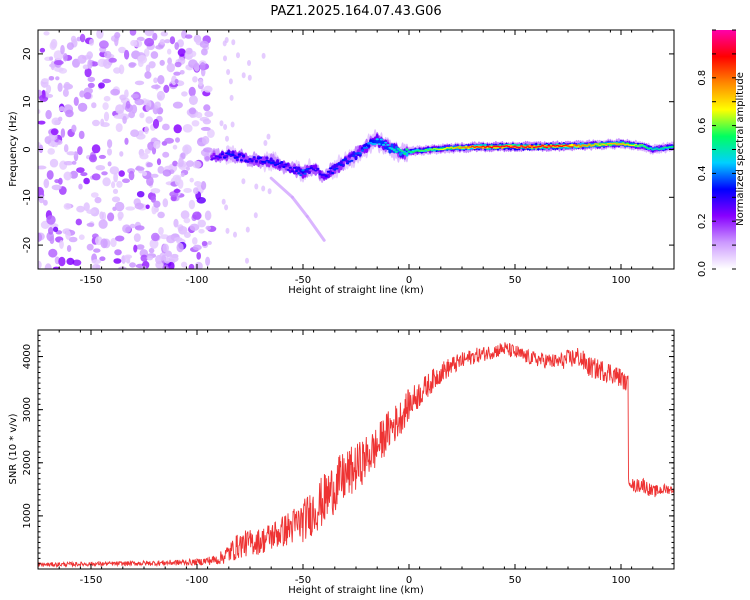  Describe the element at coordinates (740, 149) in the screenshot. I see `colorbar-label: Normalized spectral amplitude` at that location.